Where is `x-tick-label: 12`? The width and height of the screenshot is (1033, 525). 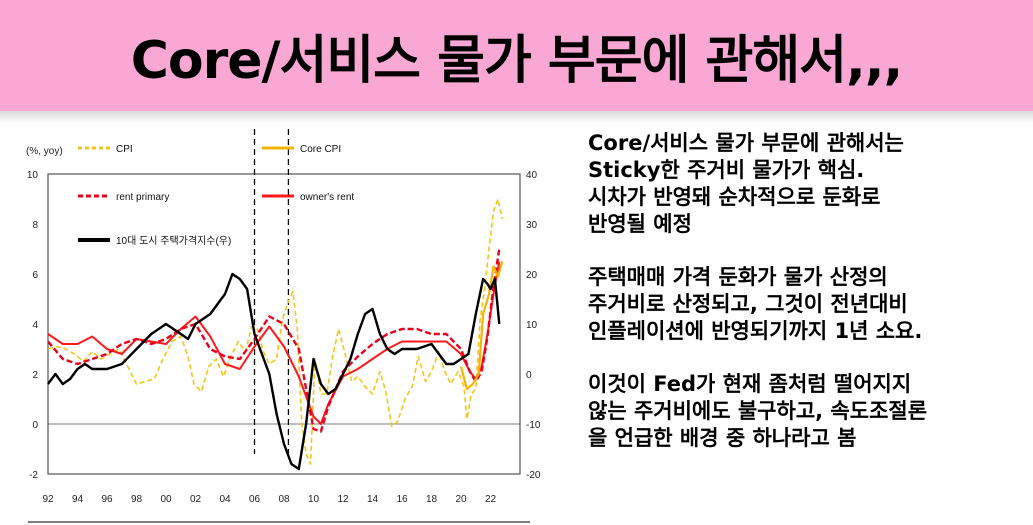
x-tick-label: 12 is located at coordinates (343, 499).